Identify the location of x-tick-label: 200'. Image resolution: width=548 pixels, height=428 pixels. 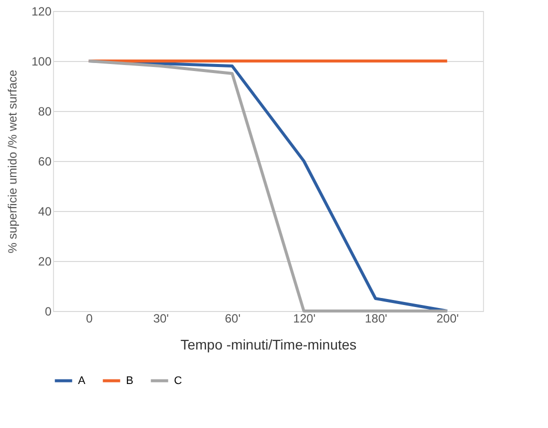
(447, 319).